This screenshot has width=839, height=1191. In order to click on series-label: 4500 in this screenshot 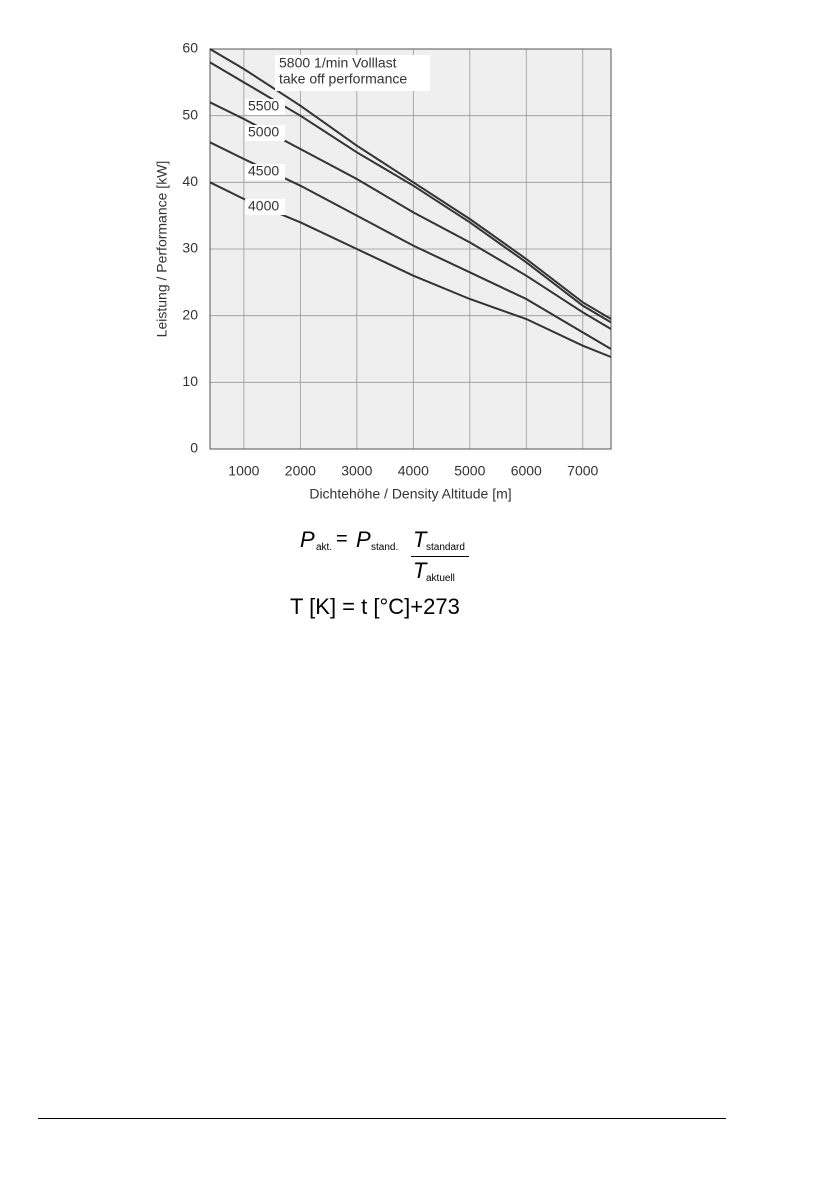, I will do `click(263, 171)`.